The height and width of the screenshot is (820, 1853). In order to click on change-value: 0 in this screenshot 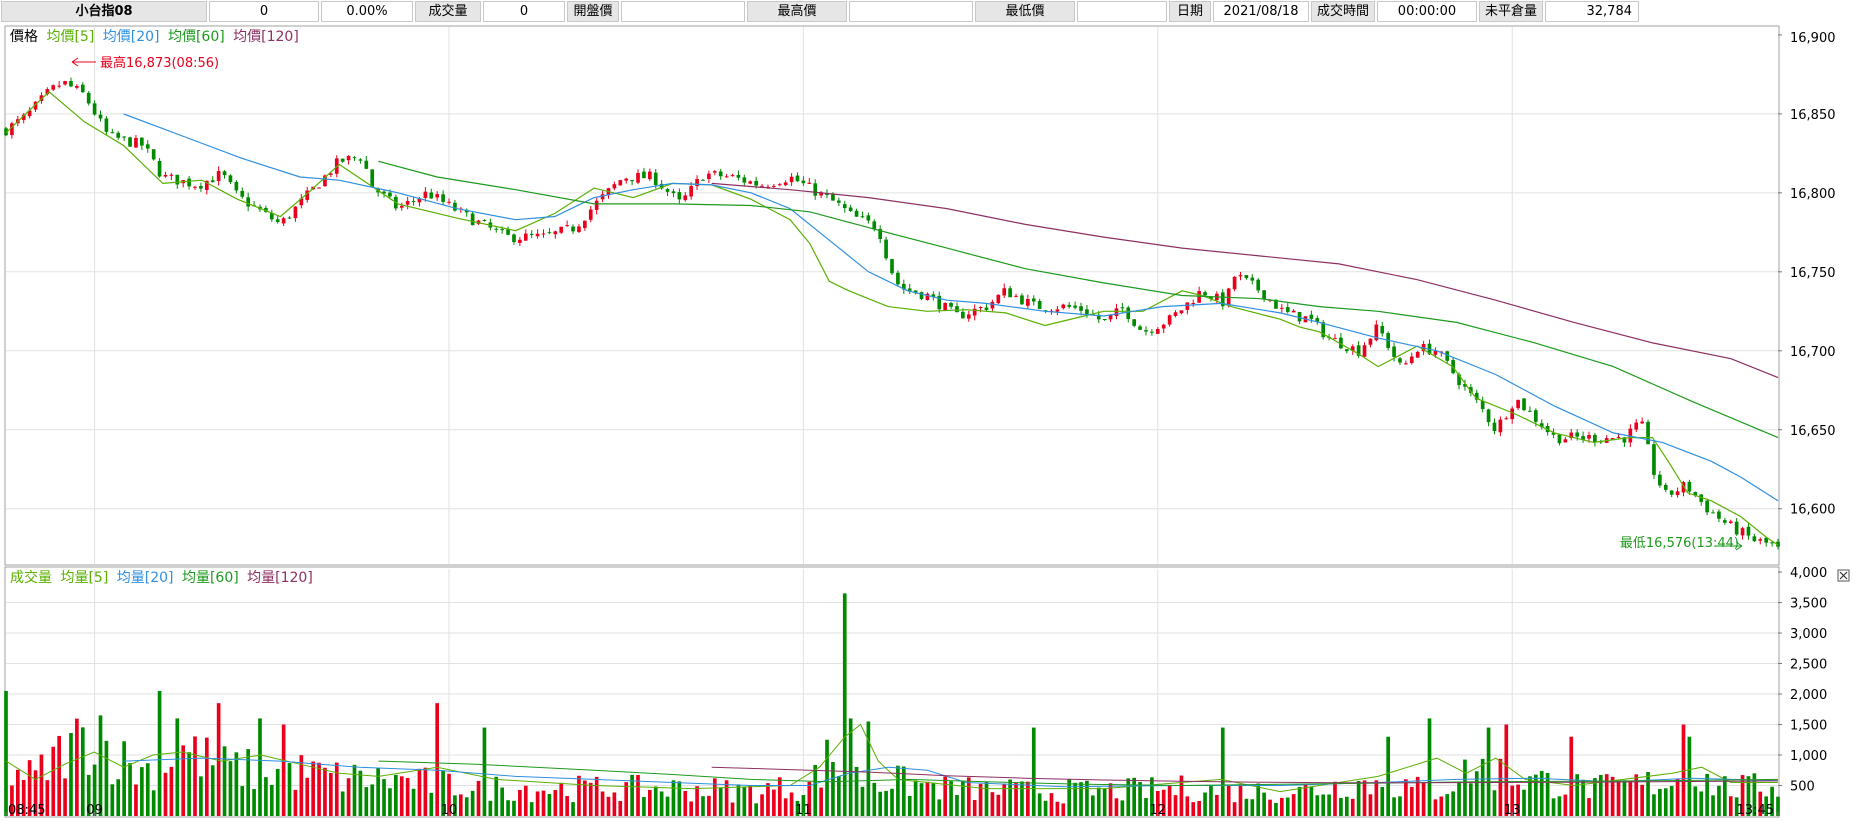, I will do `click(264, 11)`.